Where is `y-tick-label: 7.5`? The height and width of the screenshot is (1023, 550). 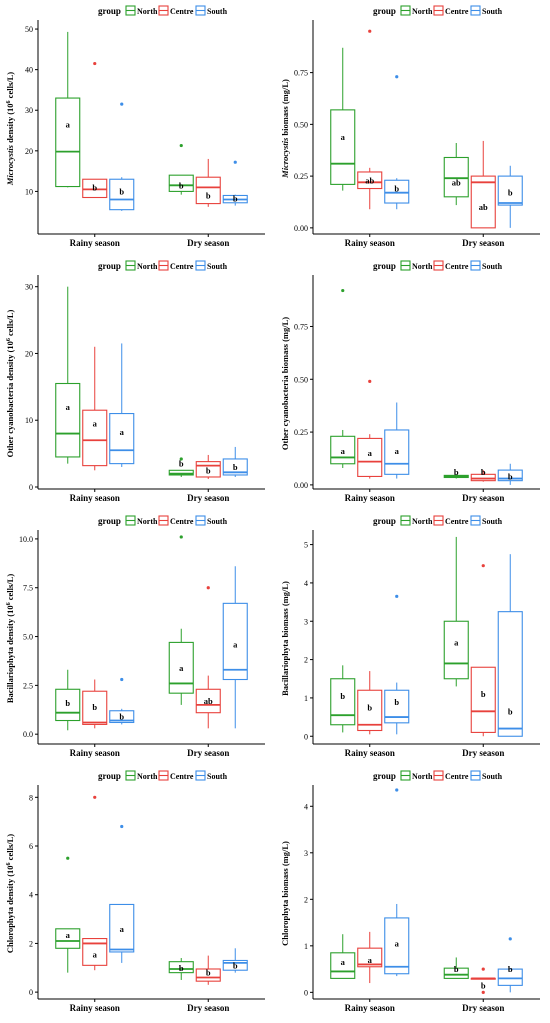 y-tick-label: 7.5 is located at coordinates (28, 588).